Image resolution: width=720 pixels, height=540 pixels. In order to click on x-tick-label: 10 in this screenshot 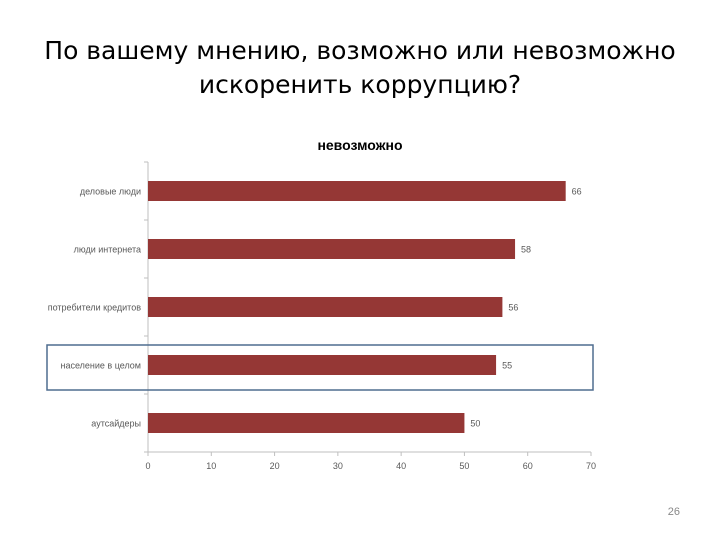, I will do `click(211, 466)`.